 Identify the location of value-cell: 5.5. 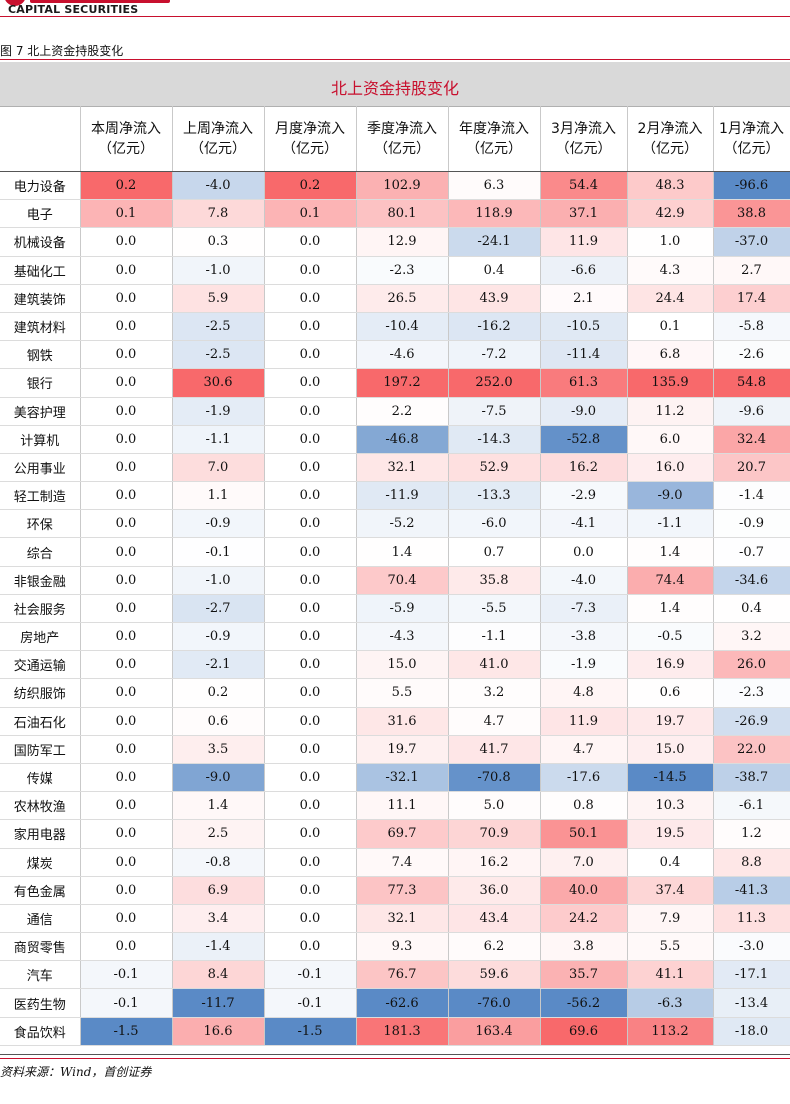
(402, 693).